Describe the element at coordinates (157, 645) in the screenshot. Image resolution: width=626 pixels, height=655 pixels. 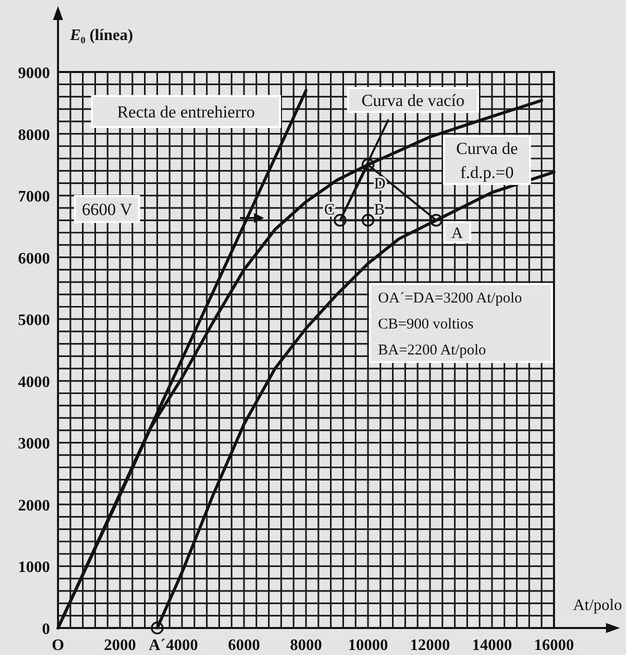
I see `x-tick-label: A´` at that location.